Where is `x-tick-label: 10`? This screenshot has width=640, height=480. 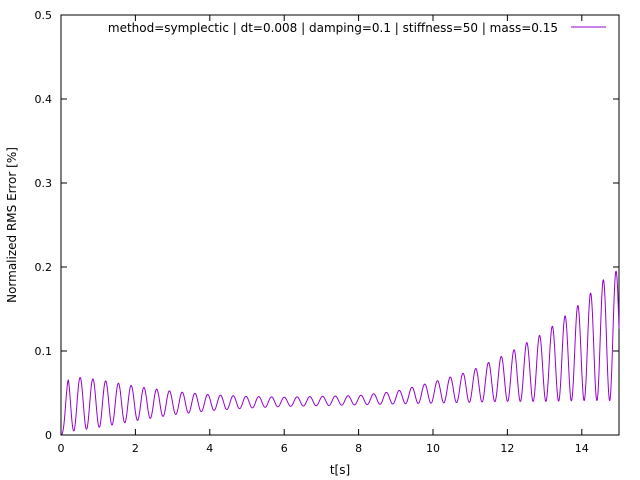 x-tick-label: 10 is located at coordinates (433, 448).